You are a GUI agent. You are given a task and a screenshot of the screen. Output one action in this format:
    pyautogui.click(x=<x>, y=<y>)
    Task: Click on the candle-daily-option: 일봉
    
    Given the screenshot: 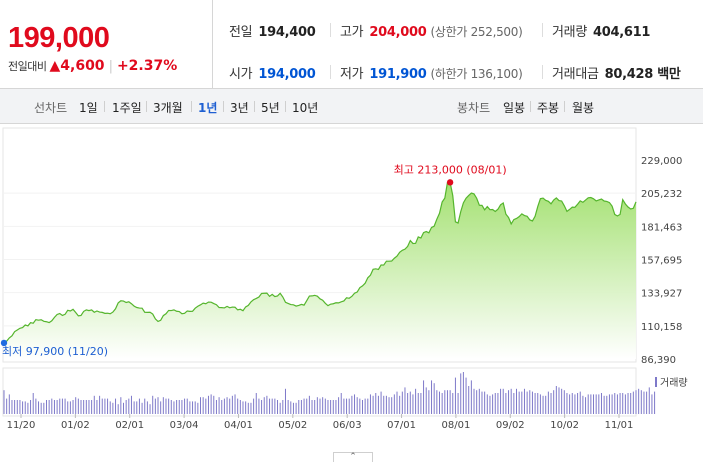 What is the action you would take?
    pyautogui.click(x=514, y=108)
    